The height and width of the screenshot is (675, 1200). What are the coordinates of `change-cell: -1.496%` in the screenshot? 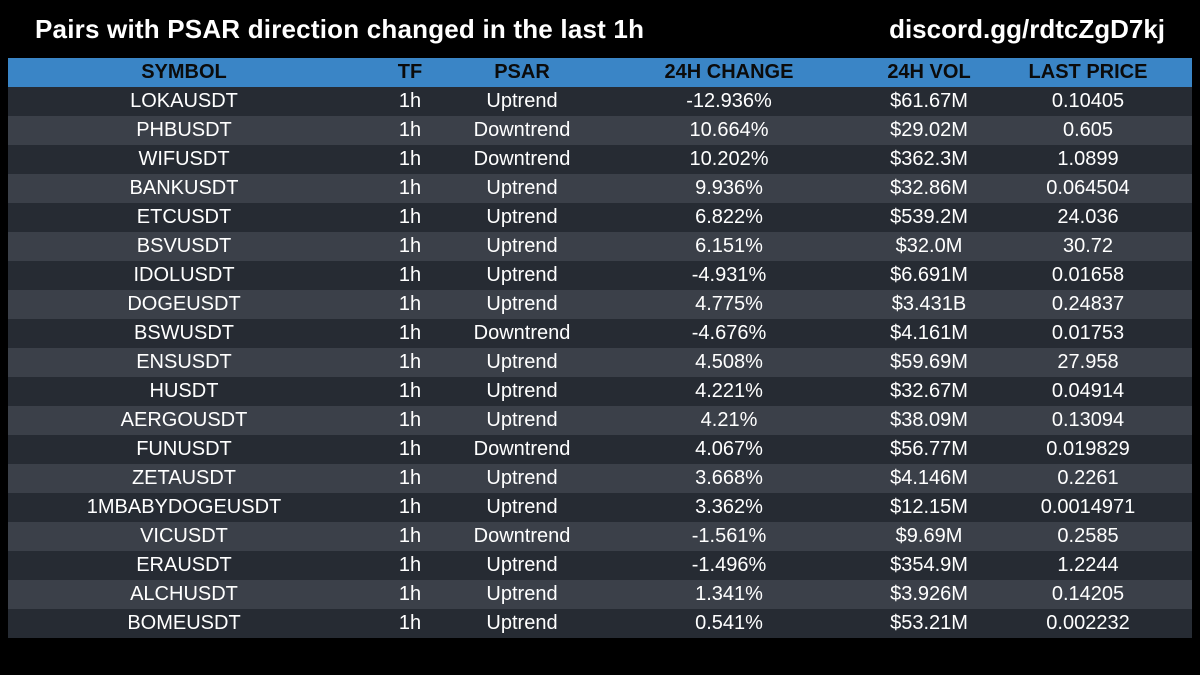 It's located at (729, 565).